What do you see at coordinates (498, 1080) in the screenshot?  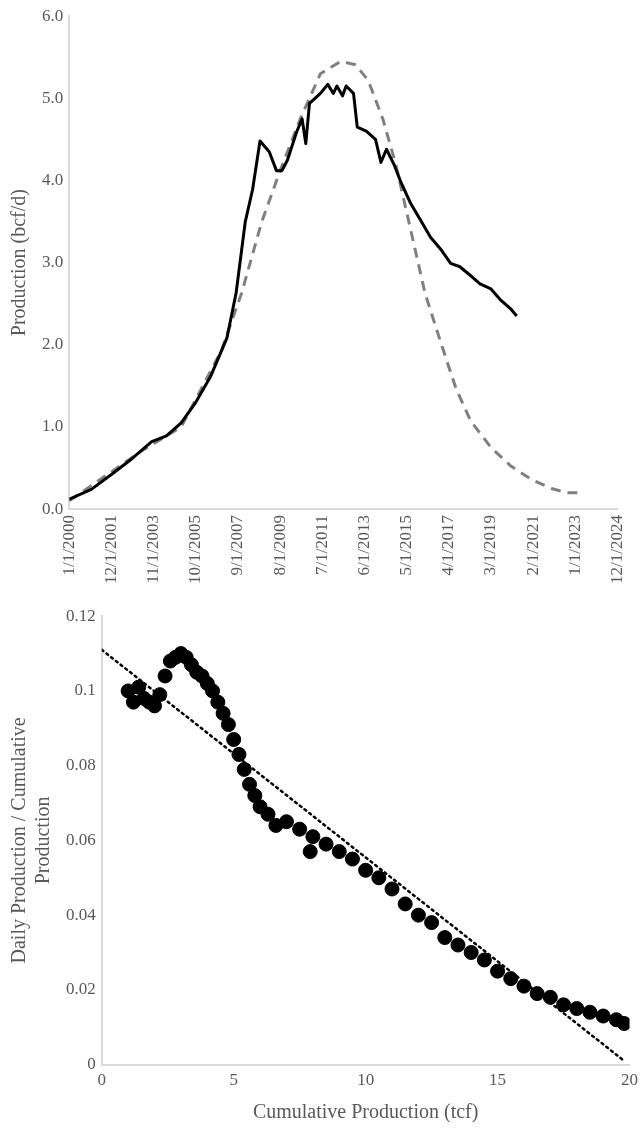 I see `x-tick-label: 15` at bounding box center [498, 1080].